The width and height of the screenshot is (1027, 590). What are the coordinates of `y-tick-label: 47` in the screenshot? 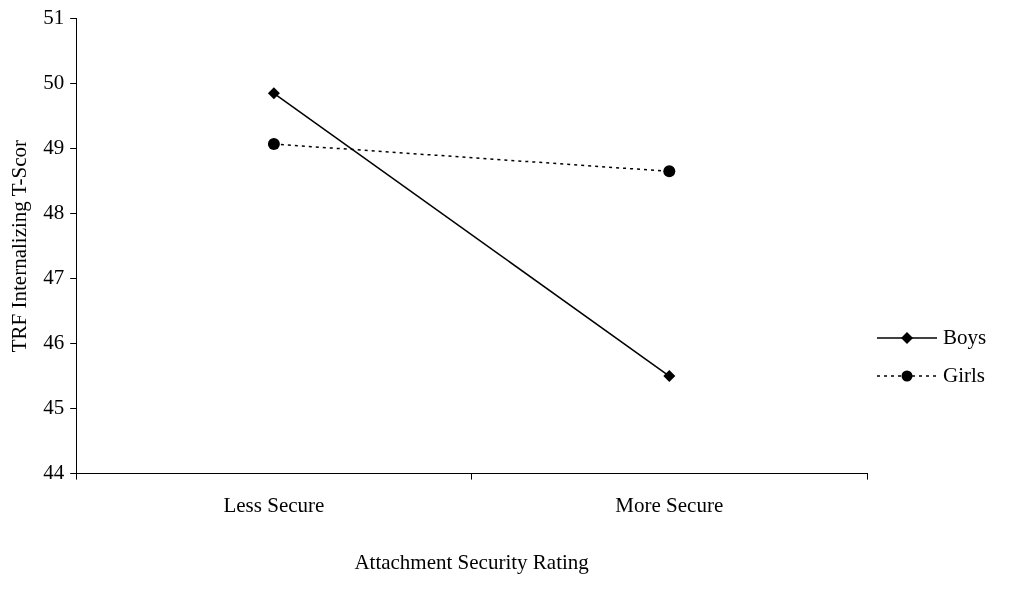 It's located at (54, 277).